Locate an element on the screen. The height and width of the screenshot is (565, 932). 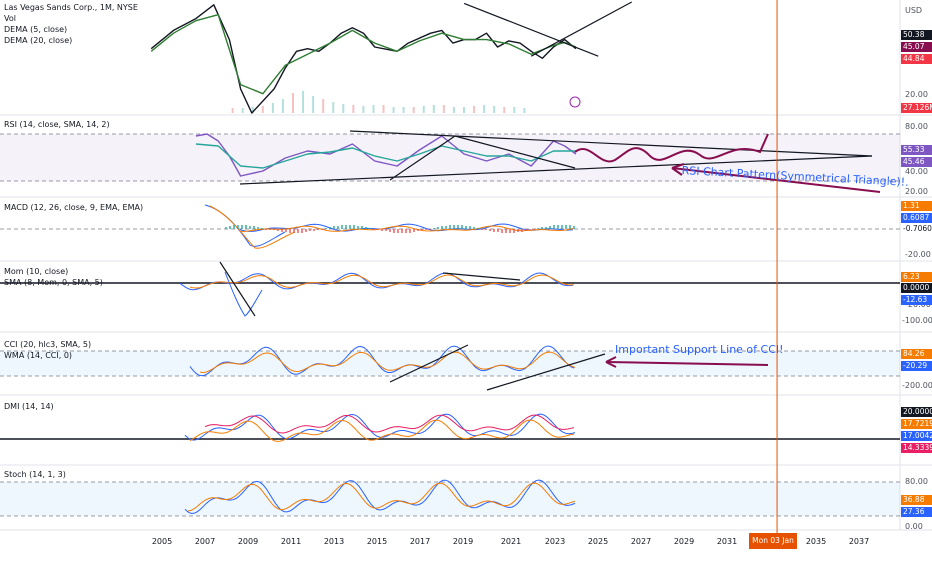
cci-wma-line is located at coordinates (387, 362).